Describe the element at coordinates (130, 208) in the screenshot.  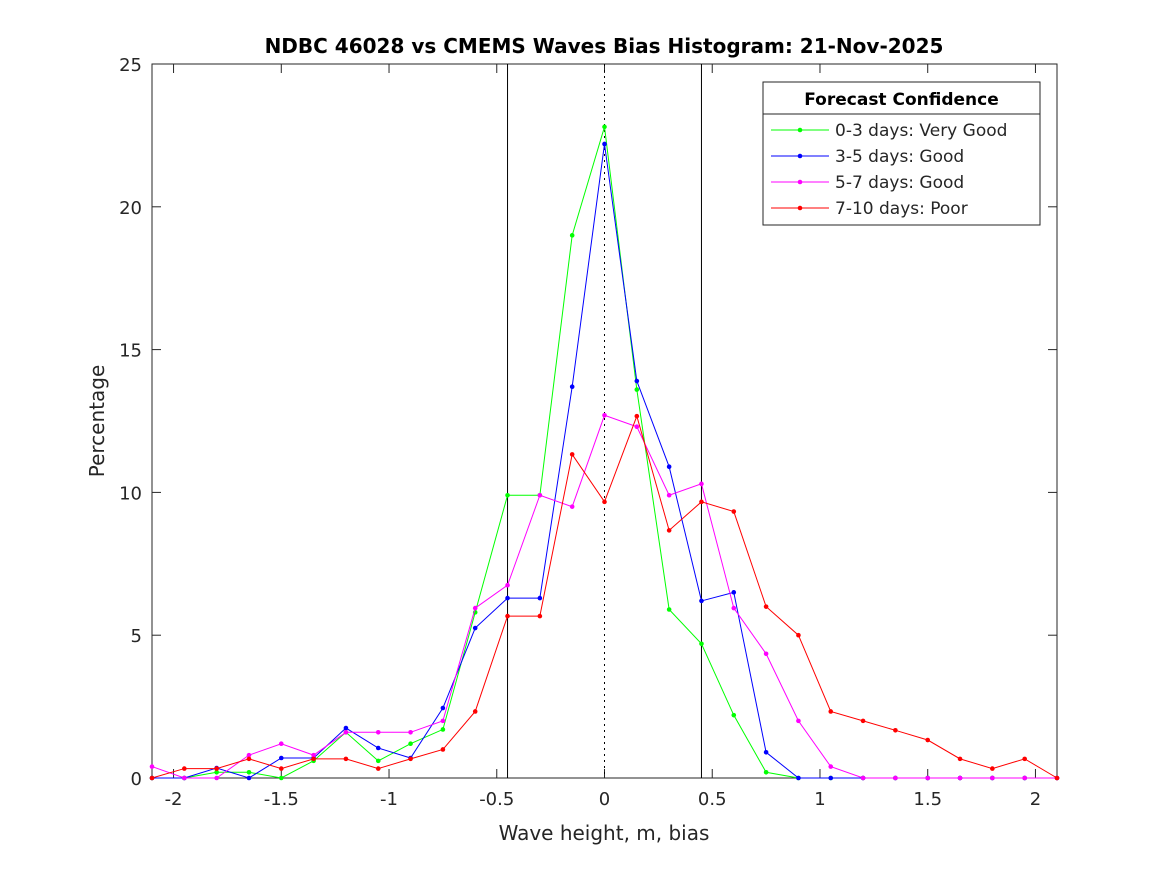
I see `y-tick-label: 20` at that location.